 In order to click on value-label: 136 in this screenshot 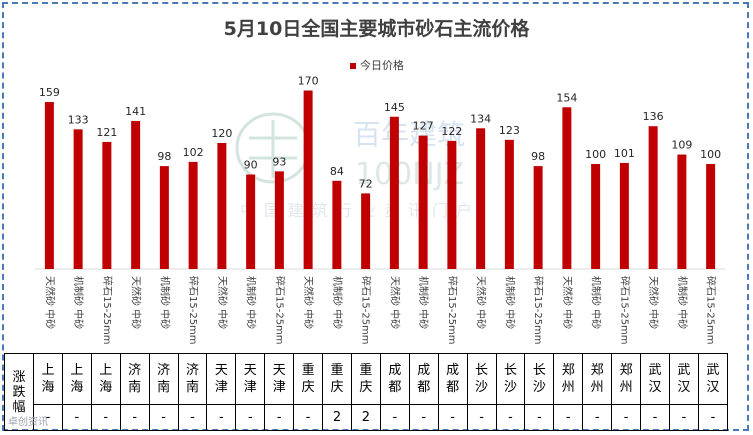, I will do `click(653, 116)`.